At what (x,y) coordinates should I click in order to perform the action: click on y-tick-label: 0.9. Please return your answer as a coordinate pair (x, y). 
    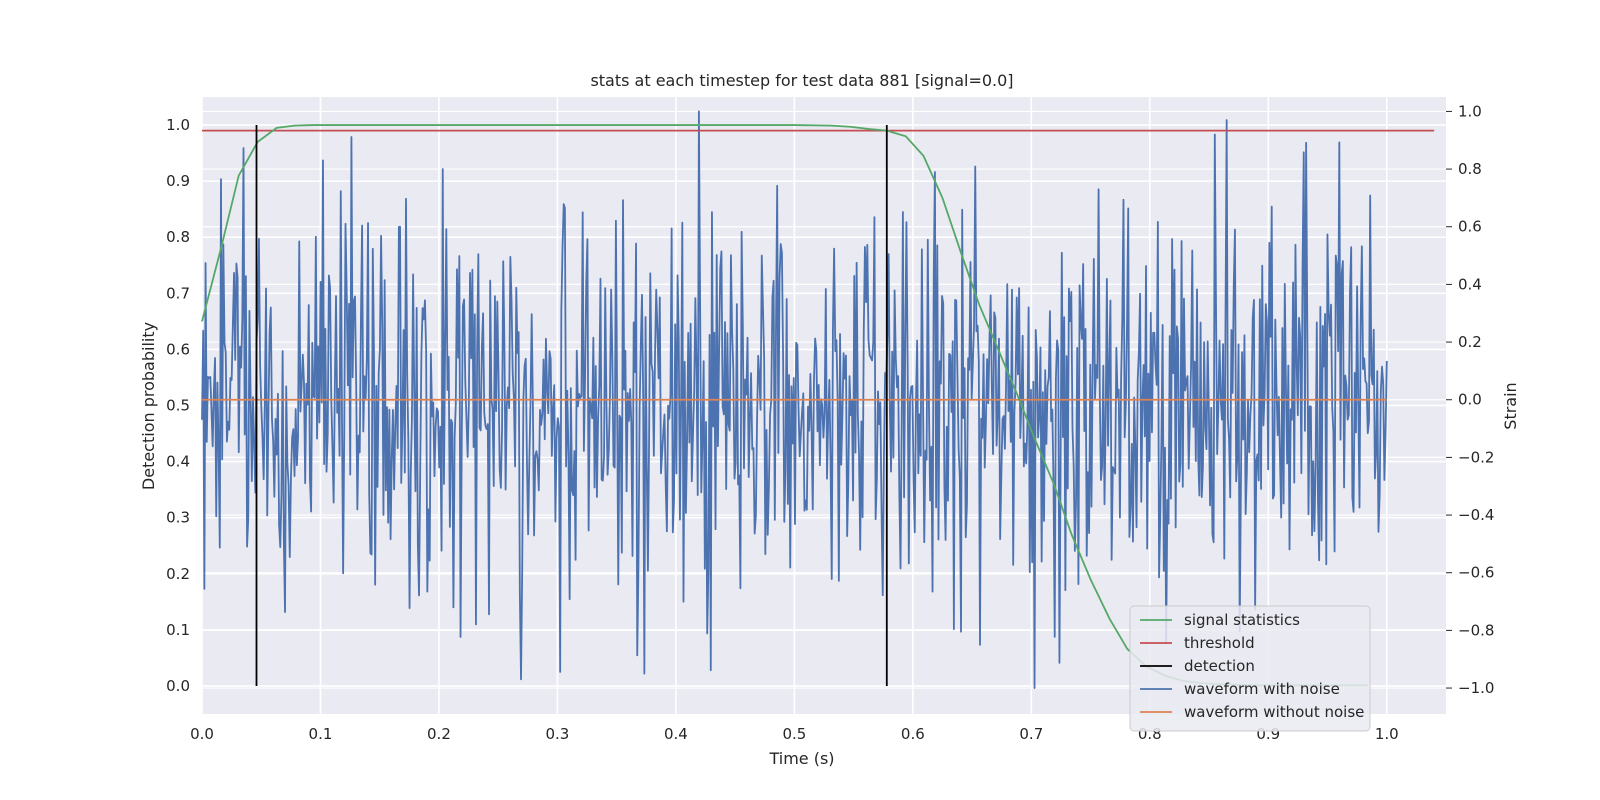
    Looking at the image, I should click on (178, 181).